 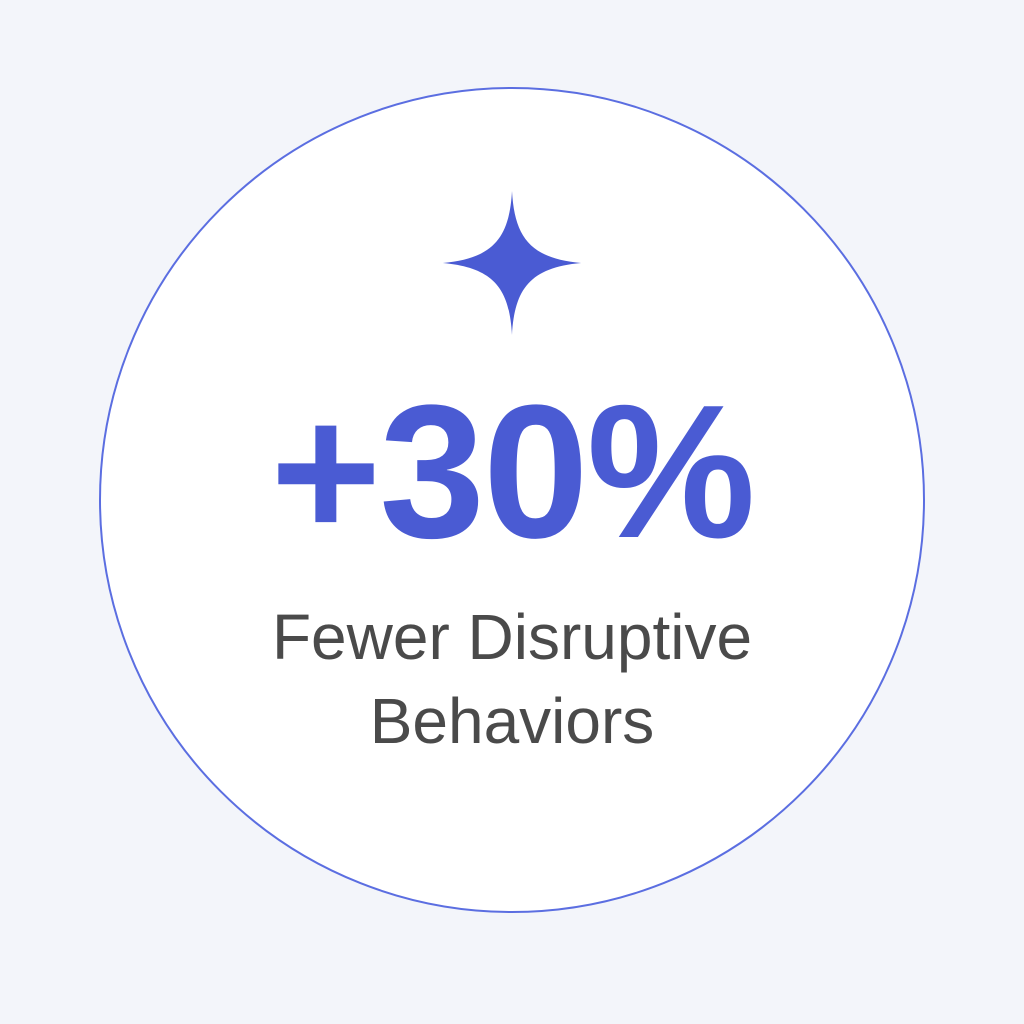 What do you see at coordinates (512, 721) in the screenshot?
I see `stat-label-line2: Behaviors` at bounding box center [512, 721].